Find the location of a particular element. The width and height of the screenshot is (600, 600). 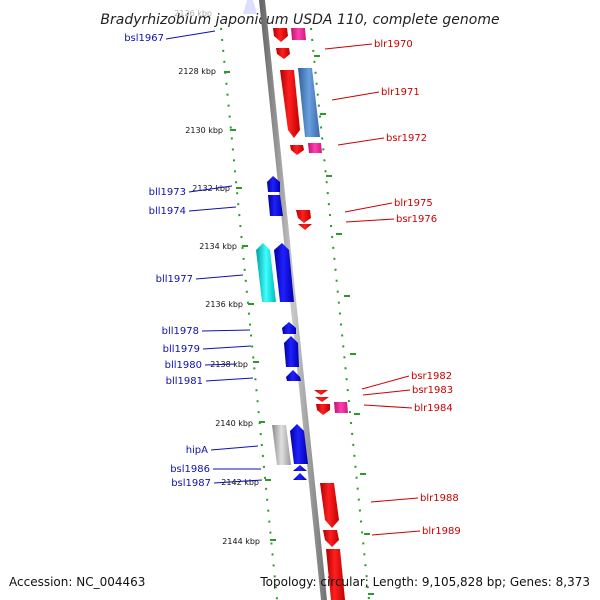

gene-label: bsr1982 is located at coordinates (431, 376).